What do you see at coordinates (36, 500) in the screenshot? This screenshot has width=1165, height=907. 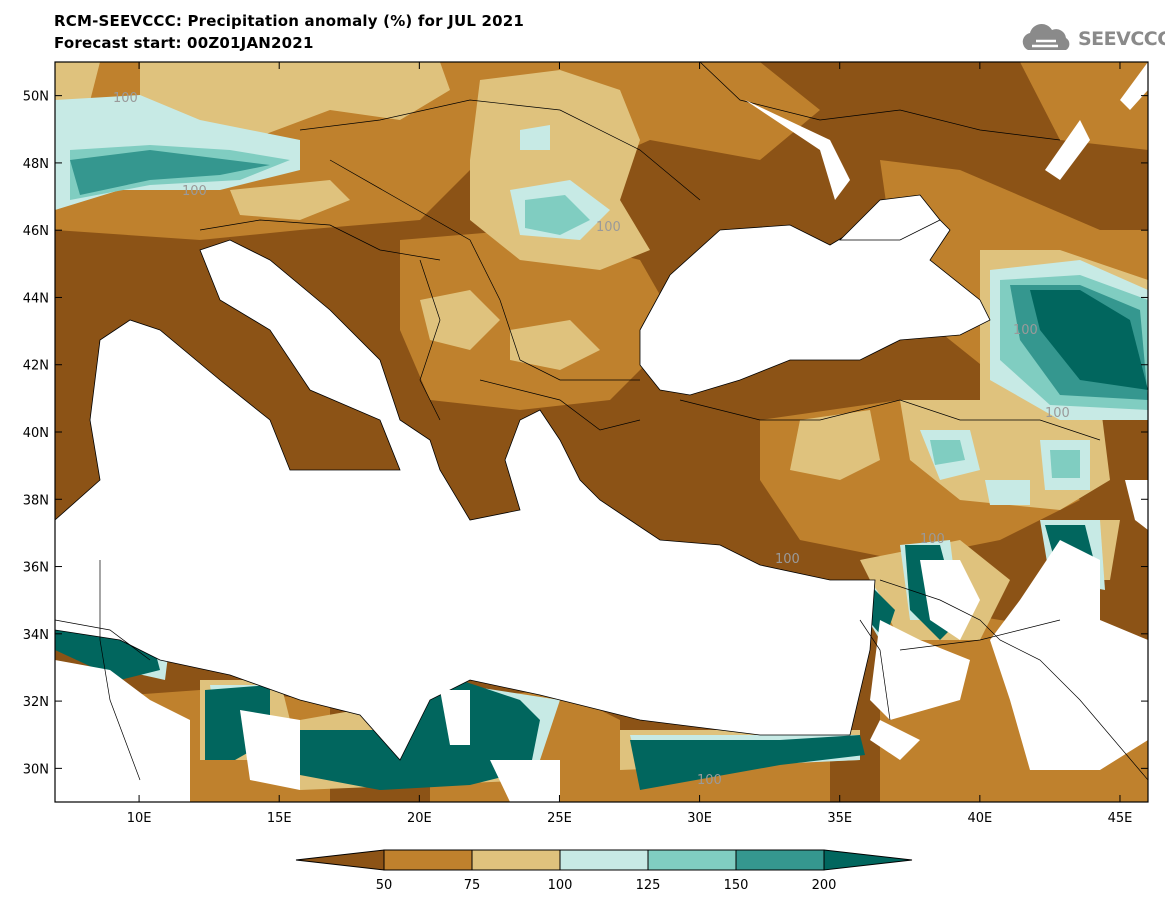 I see `lat-tick-label: 38N` at bounding box center [36, 500].